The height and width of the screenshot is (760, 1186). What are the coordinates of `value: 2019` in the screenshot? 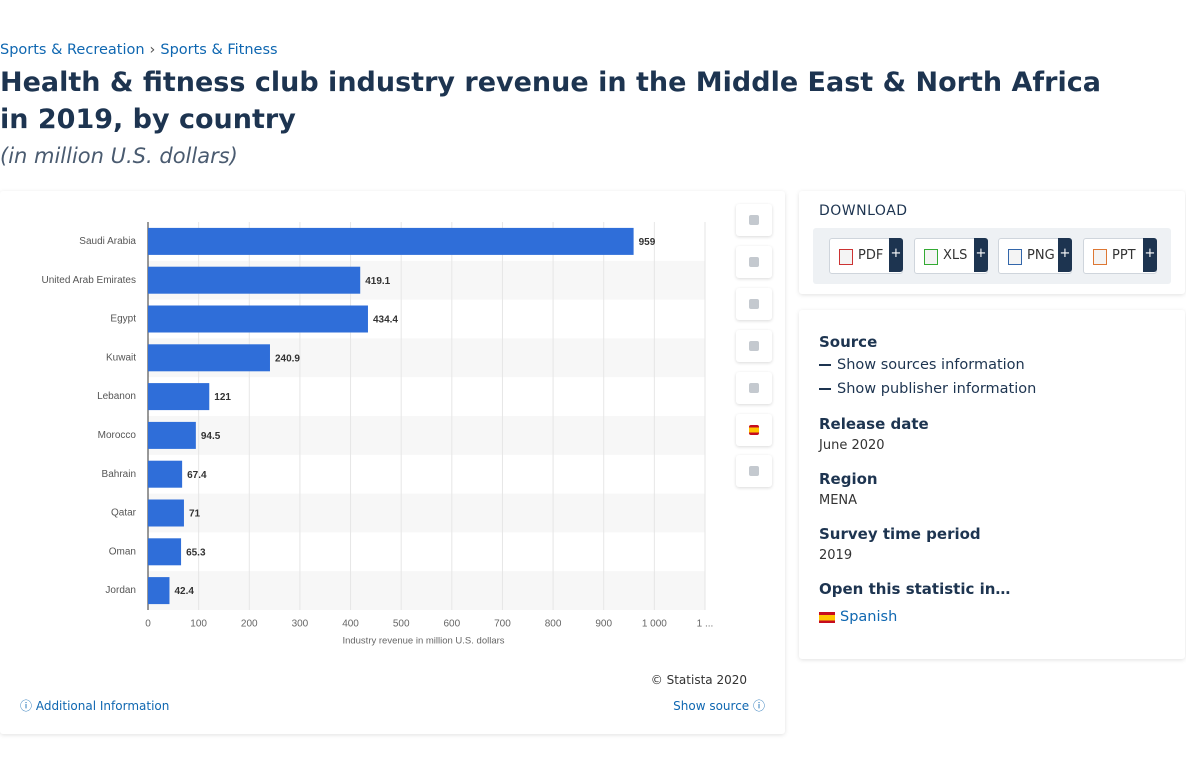 It's located at (836, 555).